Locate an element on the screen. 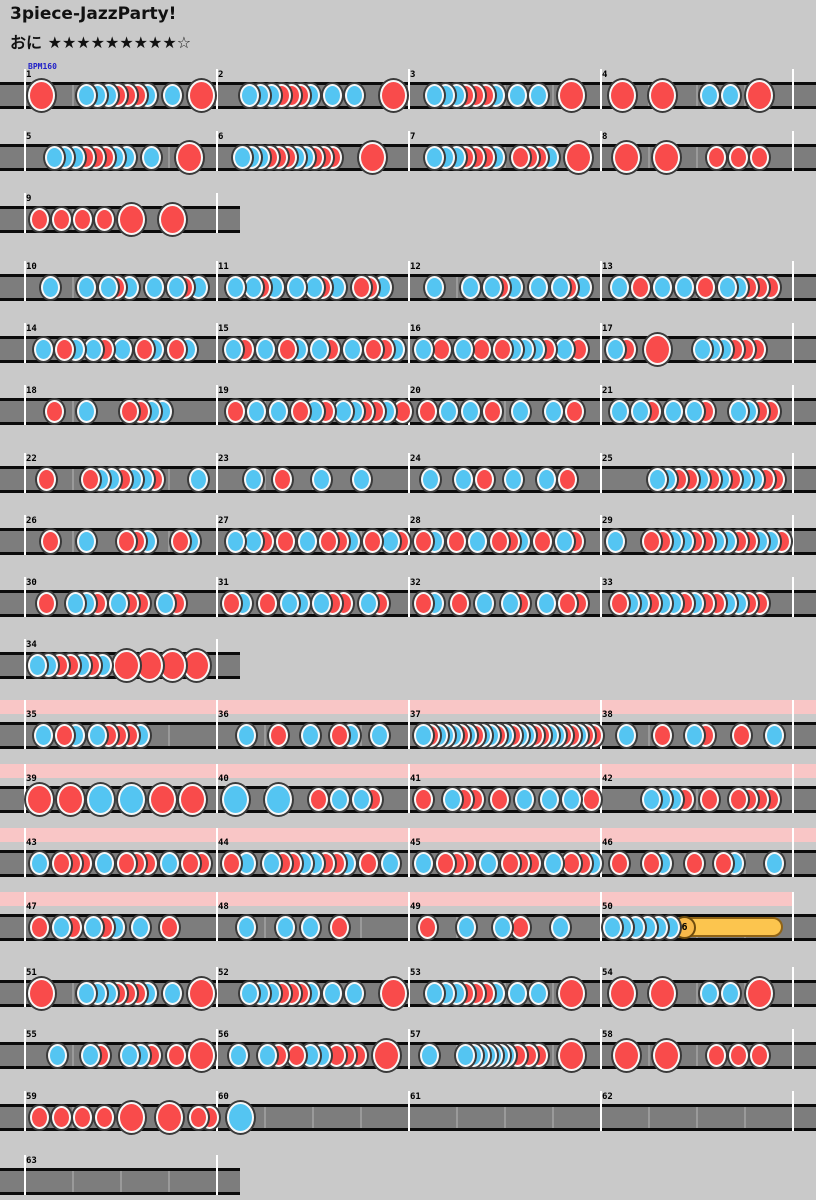  measure-number: 39 is located at coordinates (31, 779).